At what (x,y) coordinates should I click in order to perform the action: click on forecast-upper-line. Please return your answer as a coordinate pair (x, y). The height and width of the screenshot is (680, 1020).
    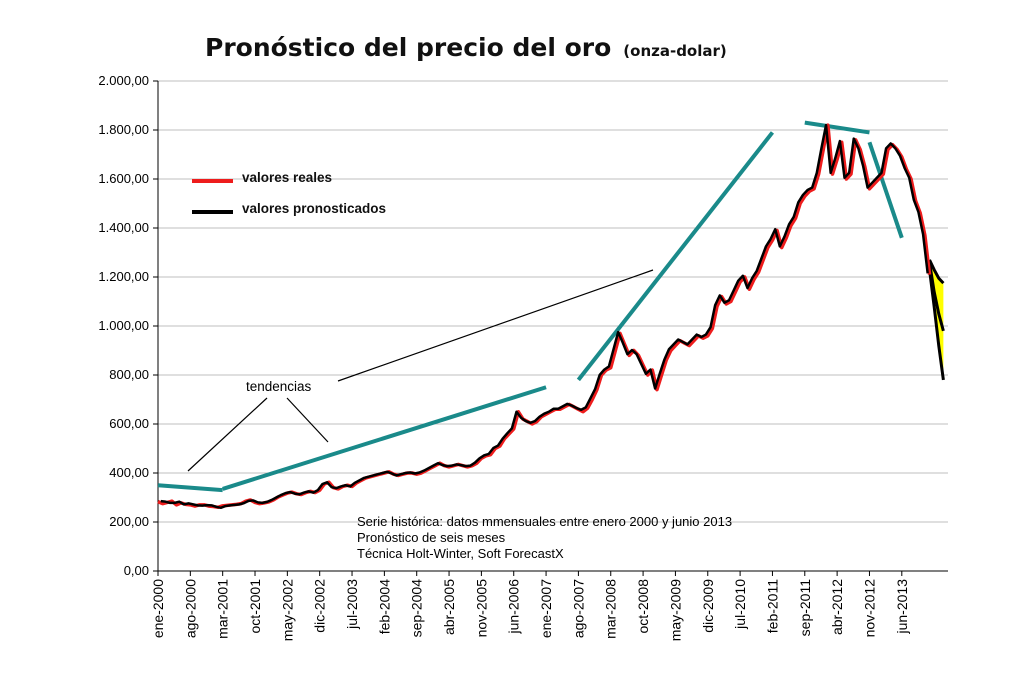
    Looking at the image, I should click on (936, 272).